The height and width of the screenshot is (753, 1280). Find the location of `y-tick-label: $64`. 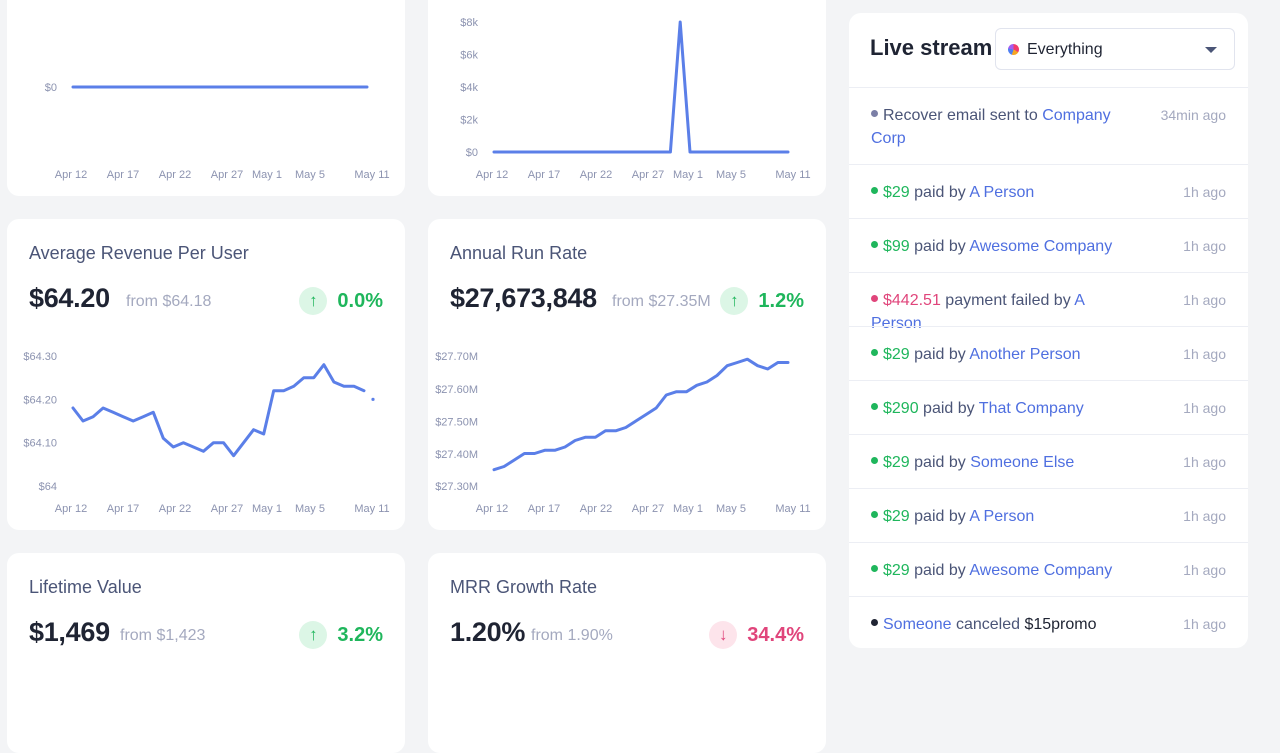

y-tick-label: $64 is located at coordinates (48, 487).